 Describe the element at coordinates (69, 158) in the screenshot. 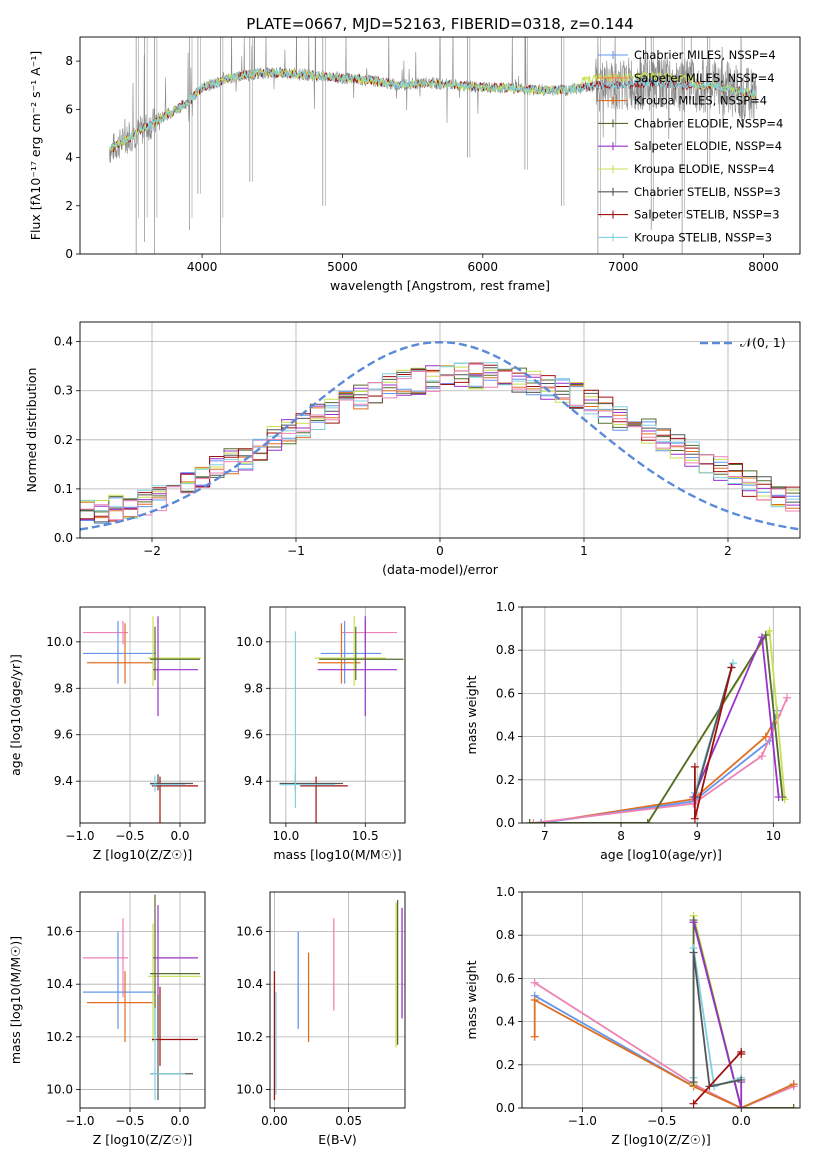

I see `y-tick-label: 4` at that location.